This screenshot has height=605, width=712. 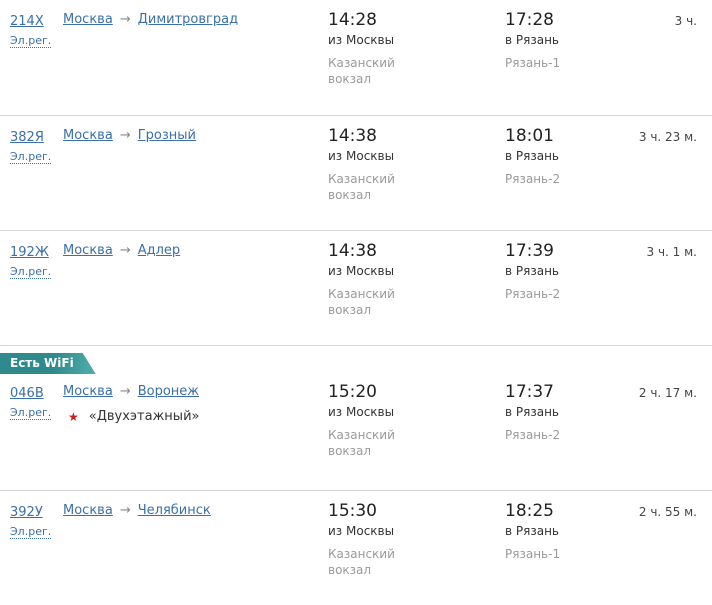 I want to click on train-number-link: 382Я, so click(x=27, y=137).